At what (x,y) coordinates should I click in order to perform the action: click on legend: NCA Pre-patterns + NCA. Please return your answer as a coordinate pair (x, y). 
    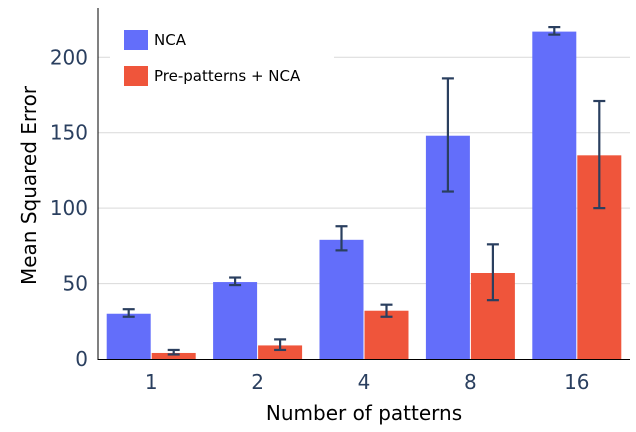
    Looking at the image, I should click on (222, 58).